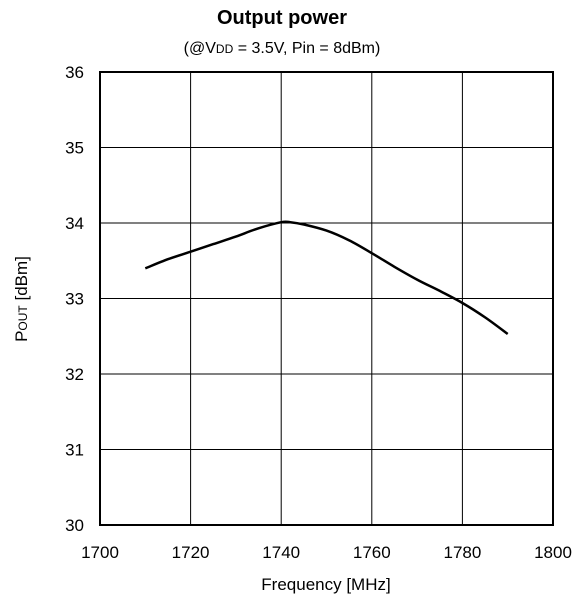 The width and height of the screenshot is (584, 603). Describe the element at coordinates (191, 552) in the screenshot. I see `x-tick-label: 1720` at that location.